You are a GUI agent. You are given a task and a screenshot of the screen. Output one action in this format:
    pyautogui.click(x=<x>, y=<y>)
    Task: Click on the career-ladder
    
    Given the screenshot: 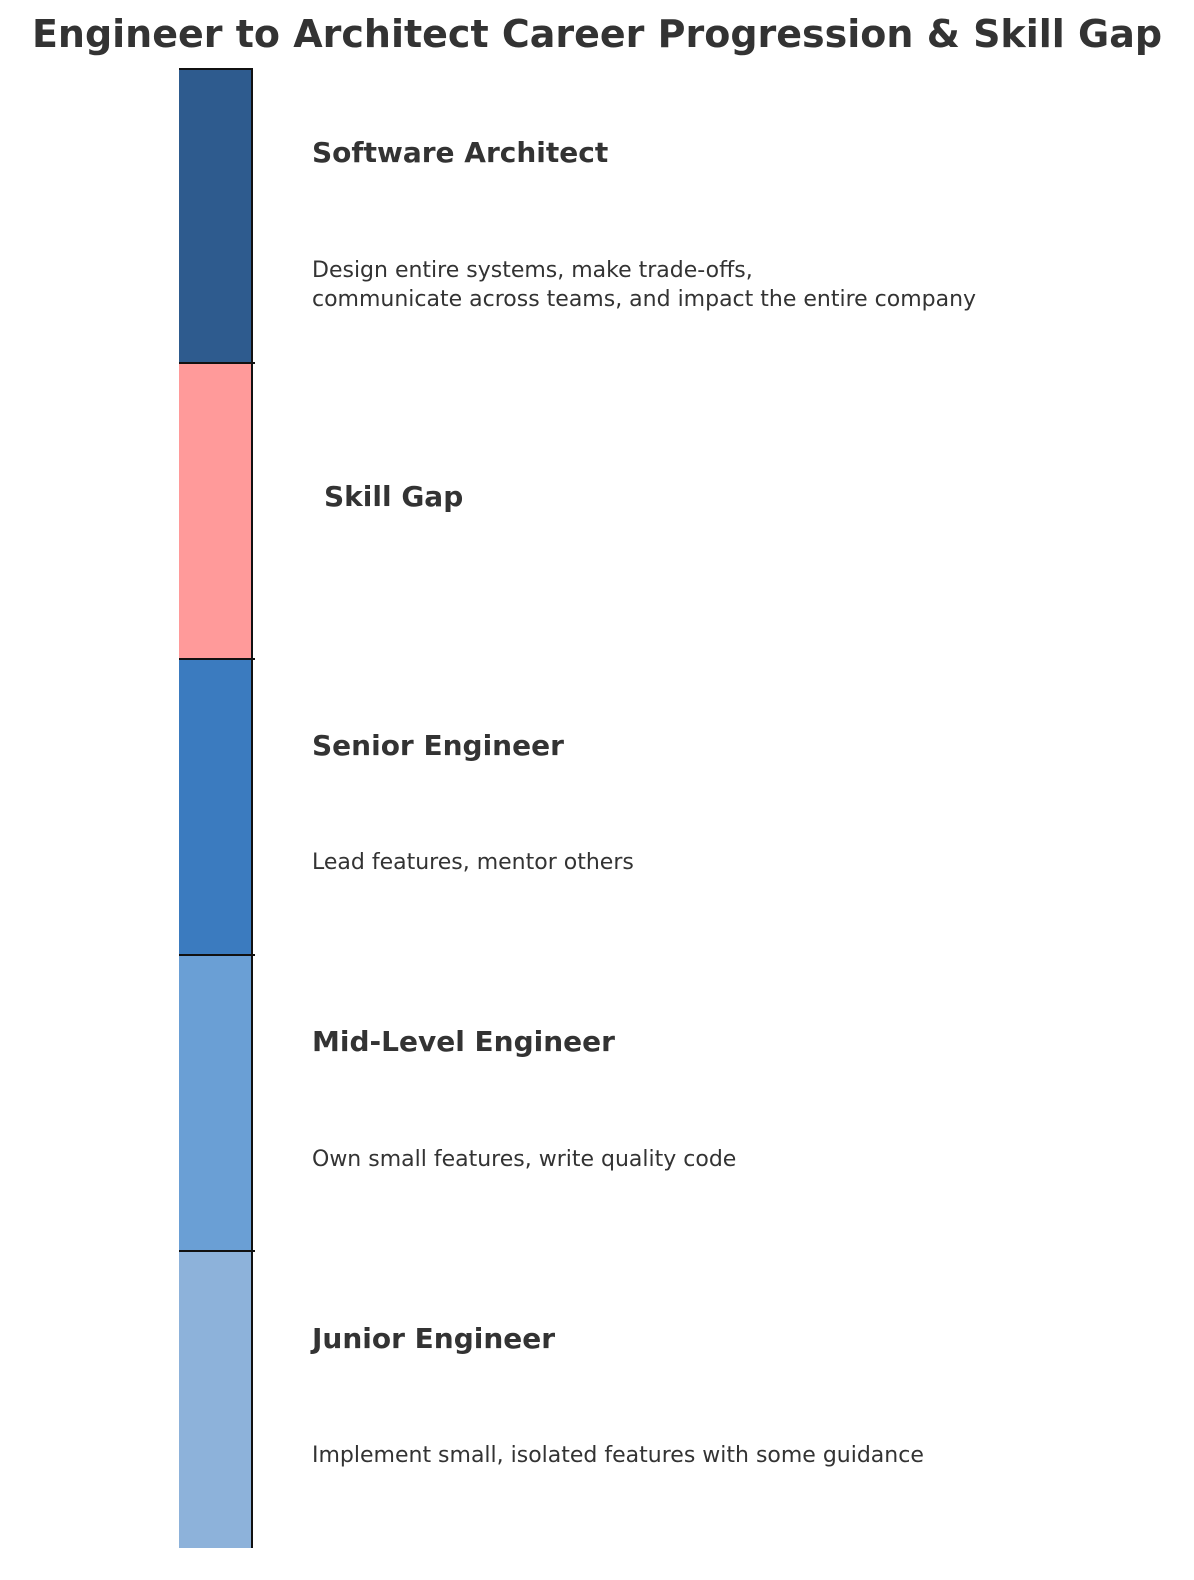 What is the action you would take?
    pyautogui.click(x=217, y=808)
    